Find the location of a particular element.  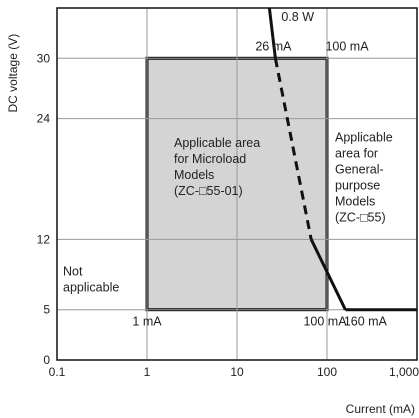

x-tick-label-1,000: 1,000 is located at coordinates (404, 372).